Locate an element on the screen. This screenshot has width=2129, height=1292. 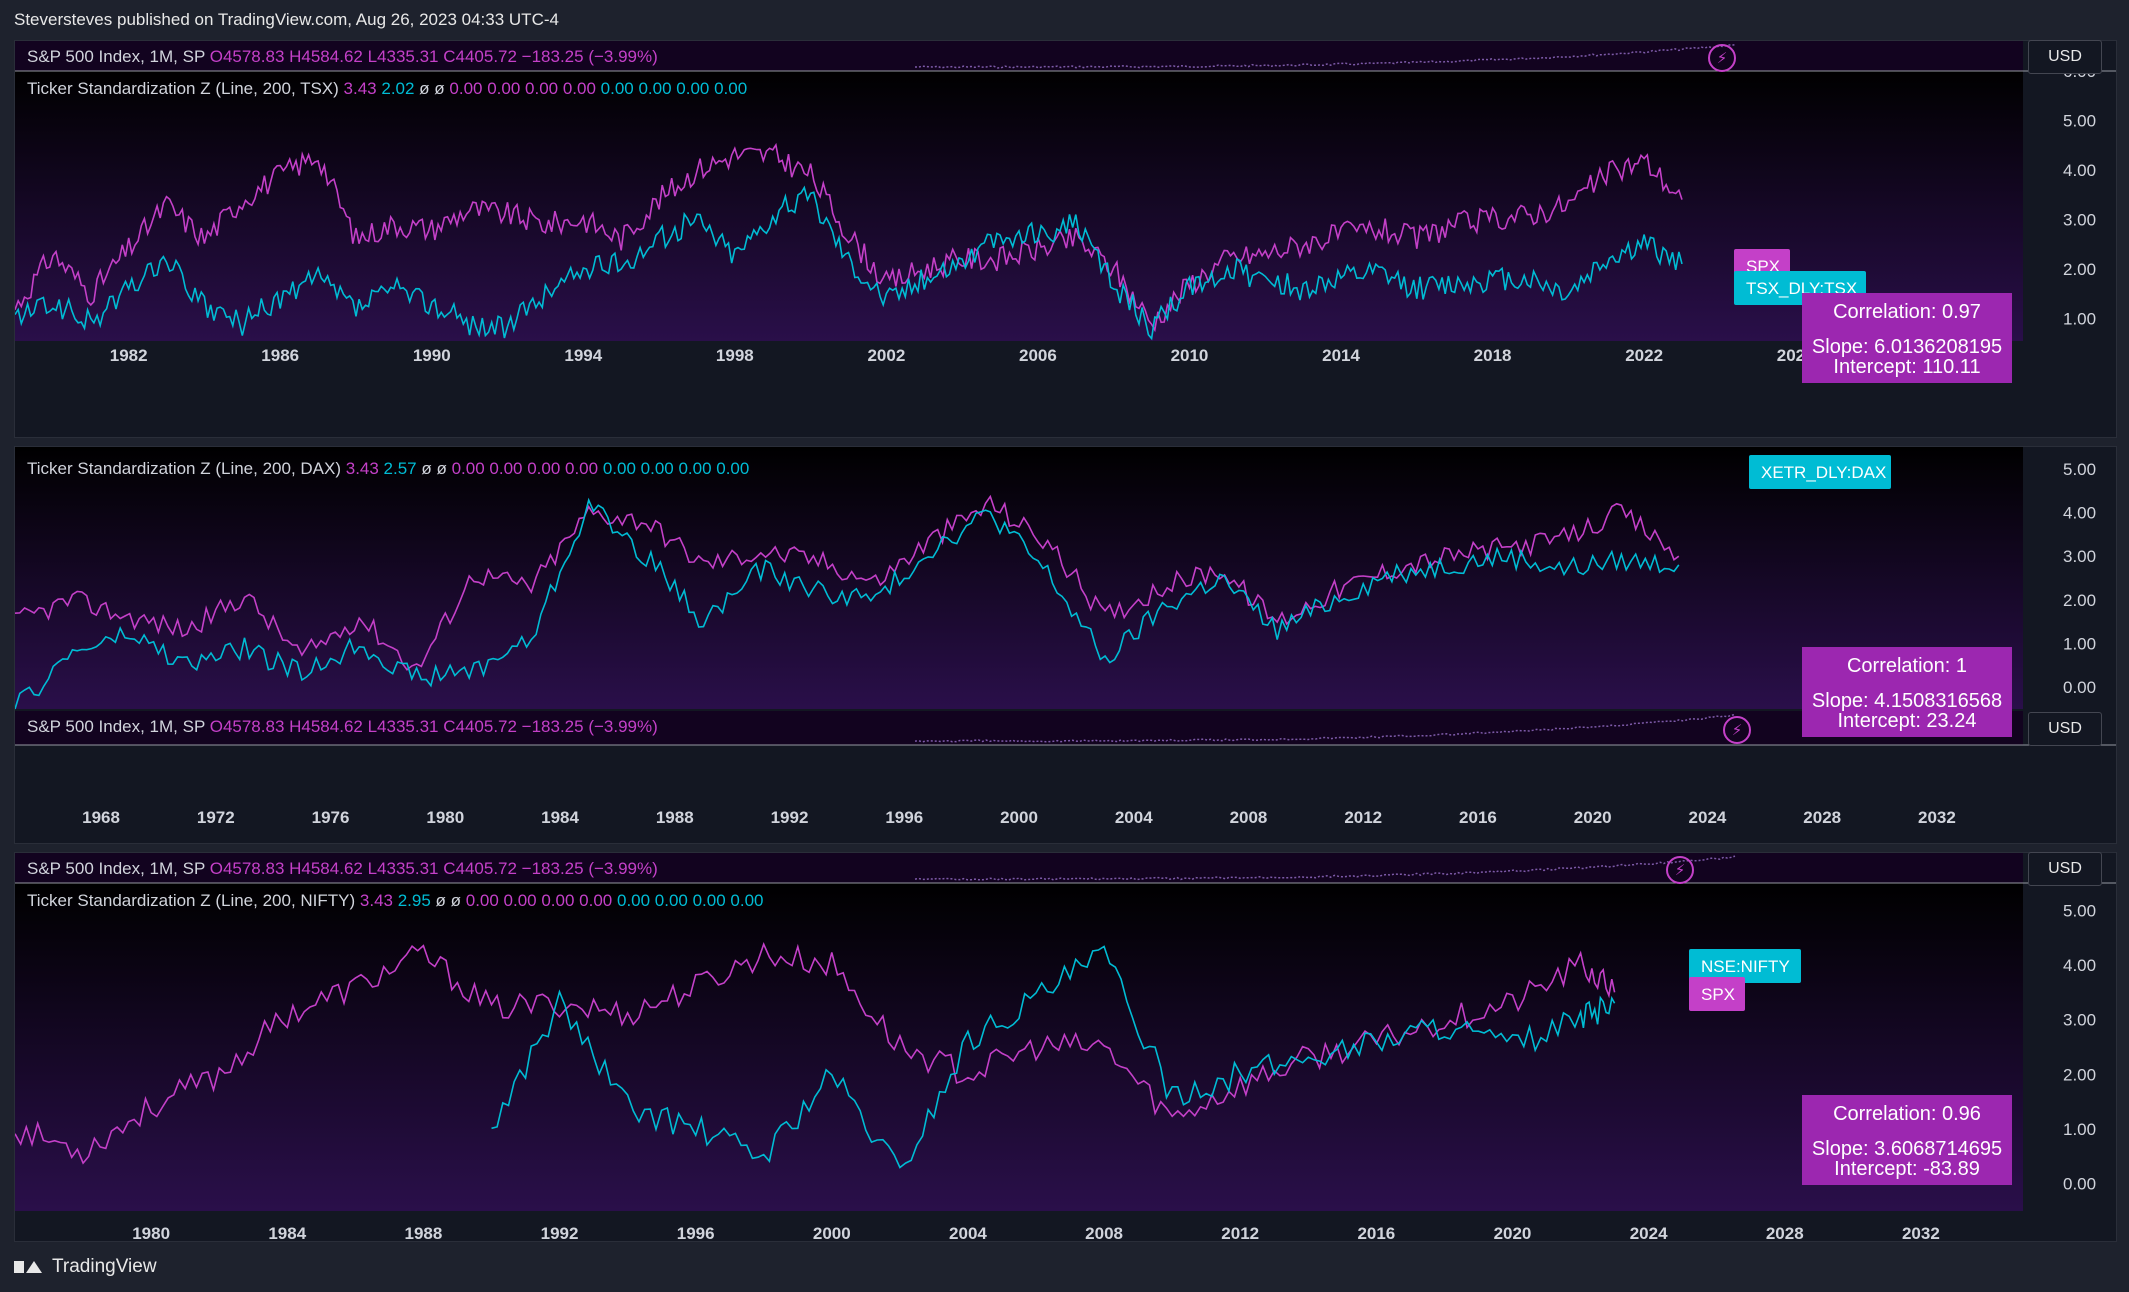
time-axis-label: 2028 is located at coordinates (1785, 1232).